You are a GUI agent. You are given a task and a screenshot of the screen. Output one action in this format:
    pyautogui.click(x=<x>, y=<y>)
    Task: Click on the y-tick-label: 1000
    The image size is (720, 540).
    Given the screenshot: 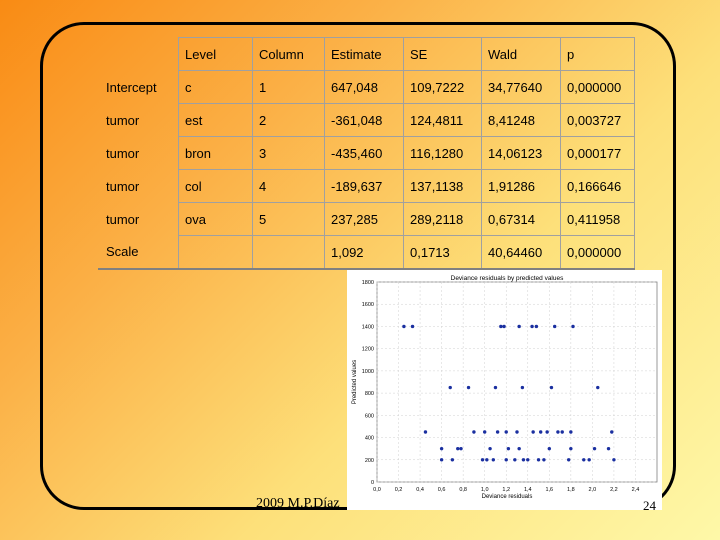 What is the action you would take?
    pyautogui.click(x=368, y=372)
    